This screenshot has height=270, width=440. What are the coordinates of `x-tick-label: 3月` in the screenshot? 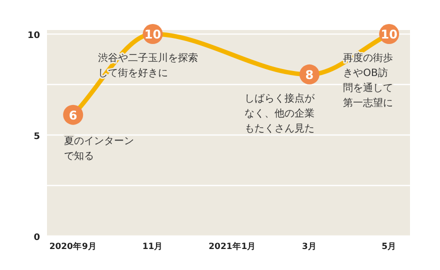 It's located at (309, 246).